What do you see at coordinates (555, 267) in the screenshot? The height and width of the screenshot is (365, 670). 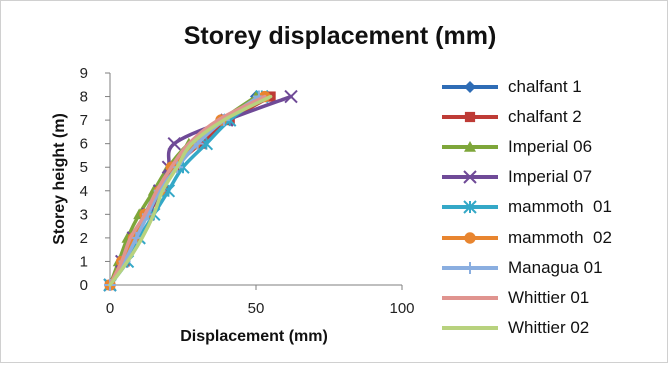 I see `legend-label: Managua 01` at bounding box center [555, 267].